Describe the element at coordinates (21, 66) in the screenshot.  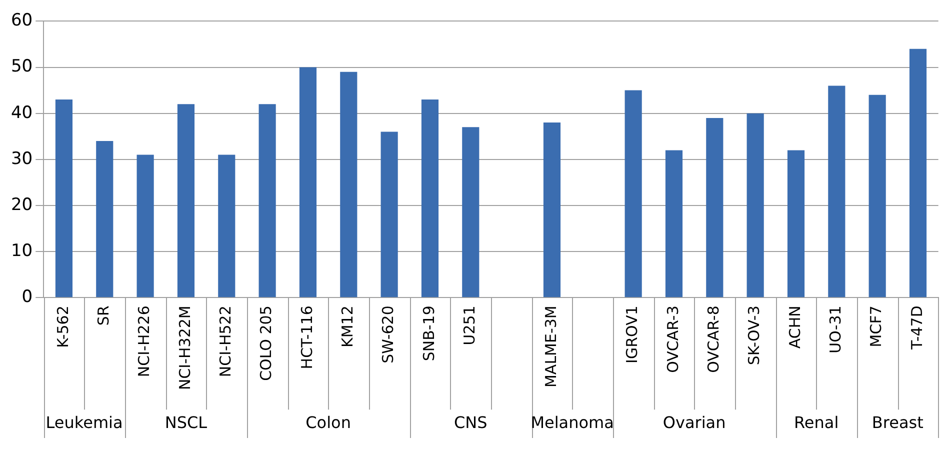
I see `y-tick-label: 50` at that location.